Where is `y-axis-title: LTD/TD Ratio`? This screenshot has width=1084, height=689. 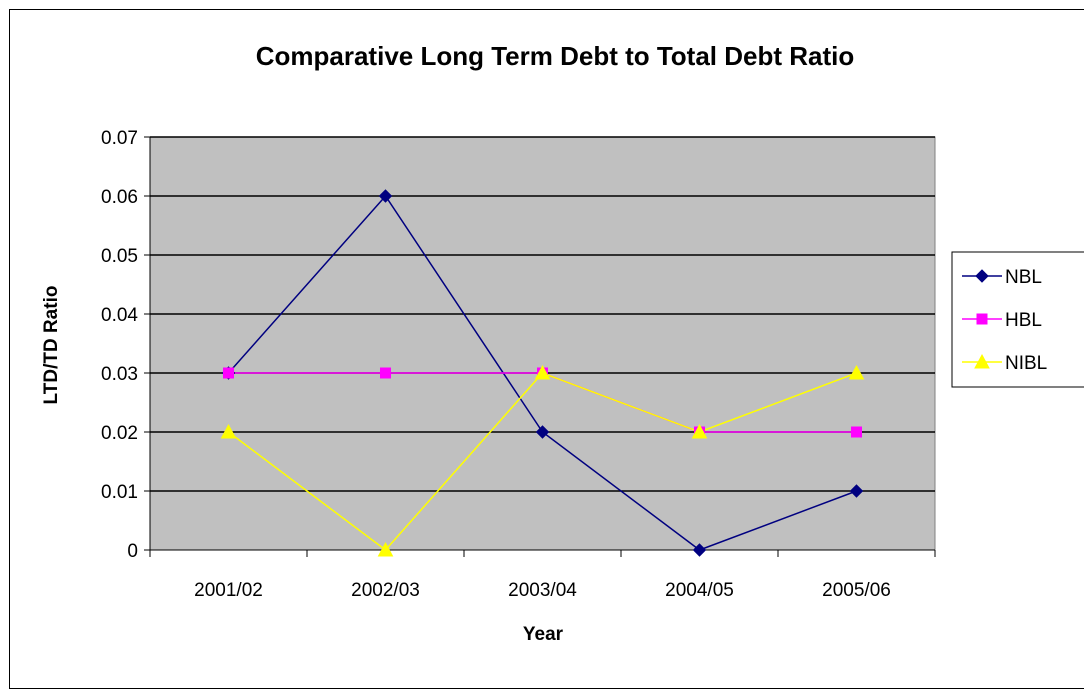 y-axis-title: LTD/TD Ratio is located at coordinates (51, 345).